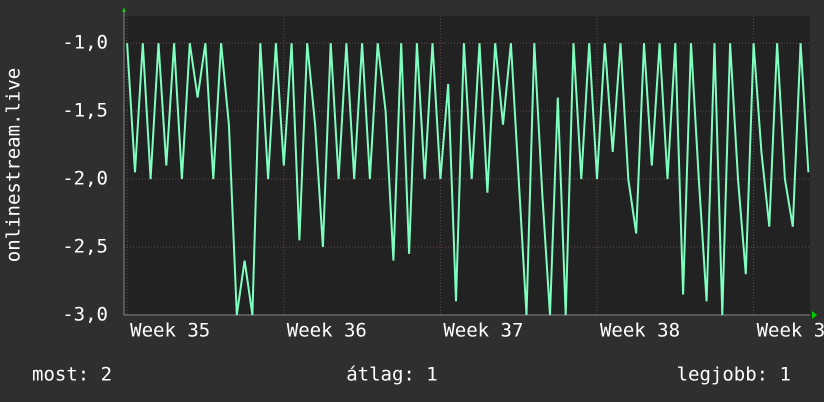 The image size is (824, 402). Describe the element at coordinates (85, 179) in the screenshot. I see `y-tick-label: -2,0` at that location.